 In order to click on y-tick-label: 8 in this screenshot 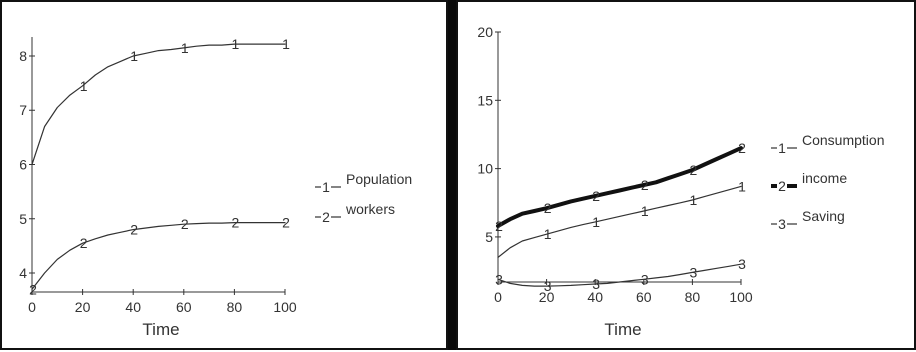, I will do `click(23, 56)`.